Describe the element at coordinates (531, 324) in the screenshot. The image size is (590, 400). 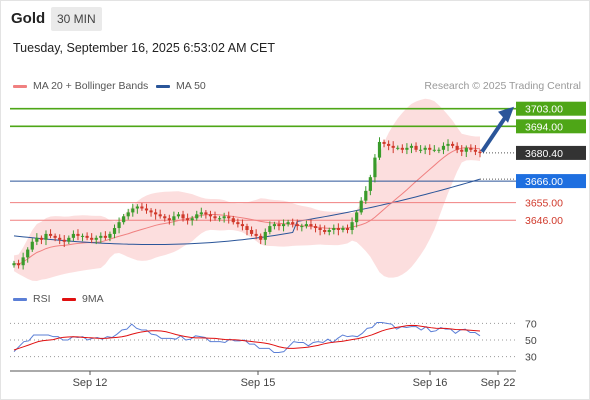
I see `rsi-tick-label: 70` at that location.